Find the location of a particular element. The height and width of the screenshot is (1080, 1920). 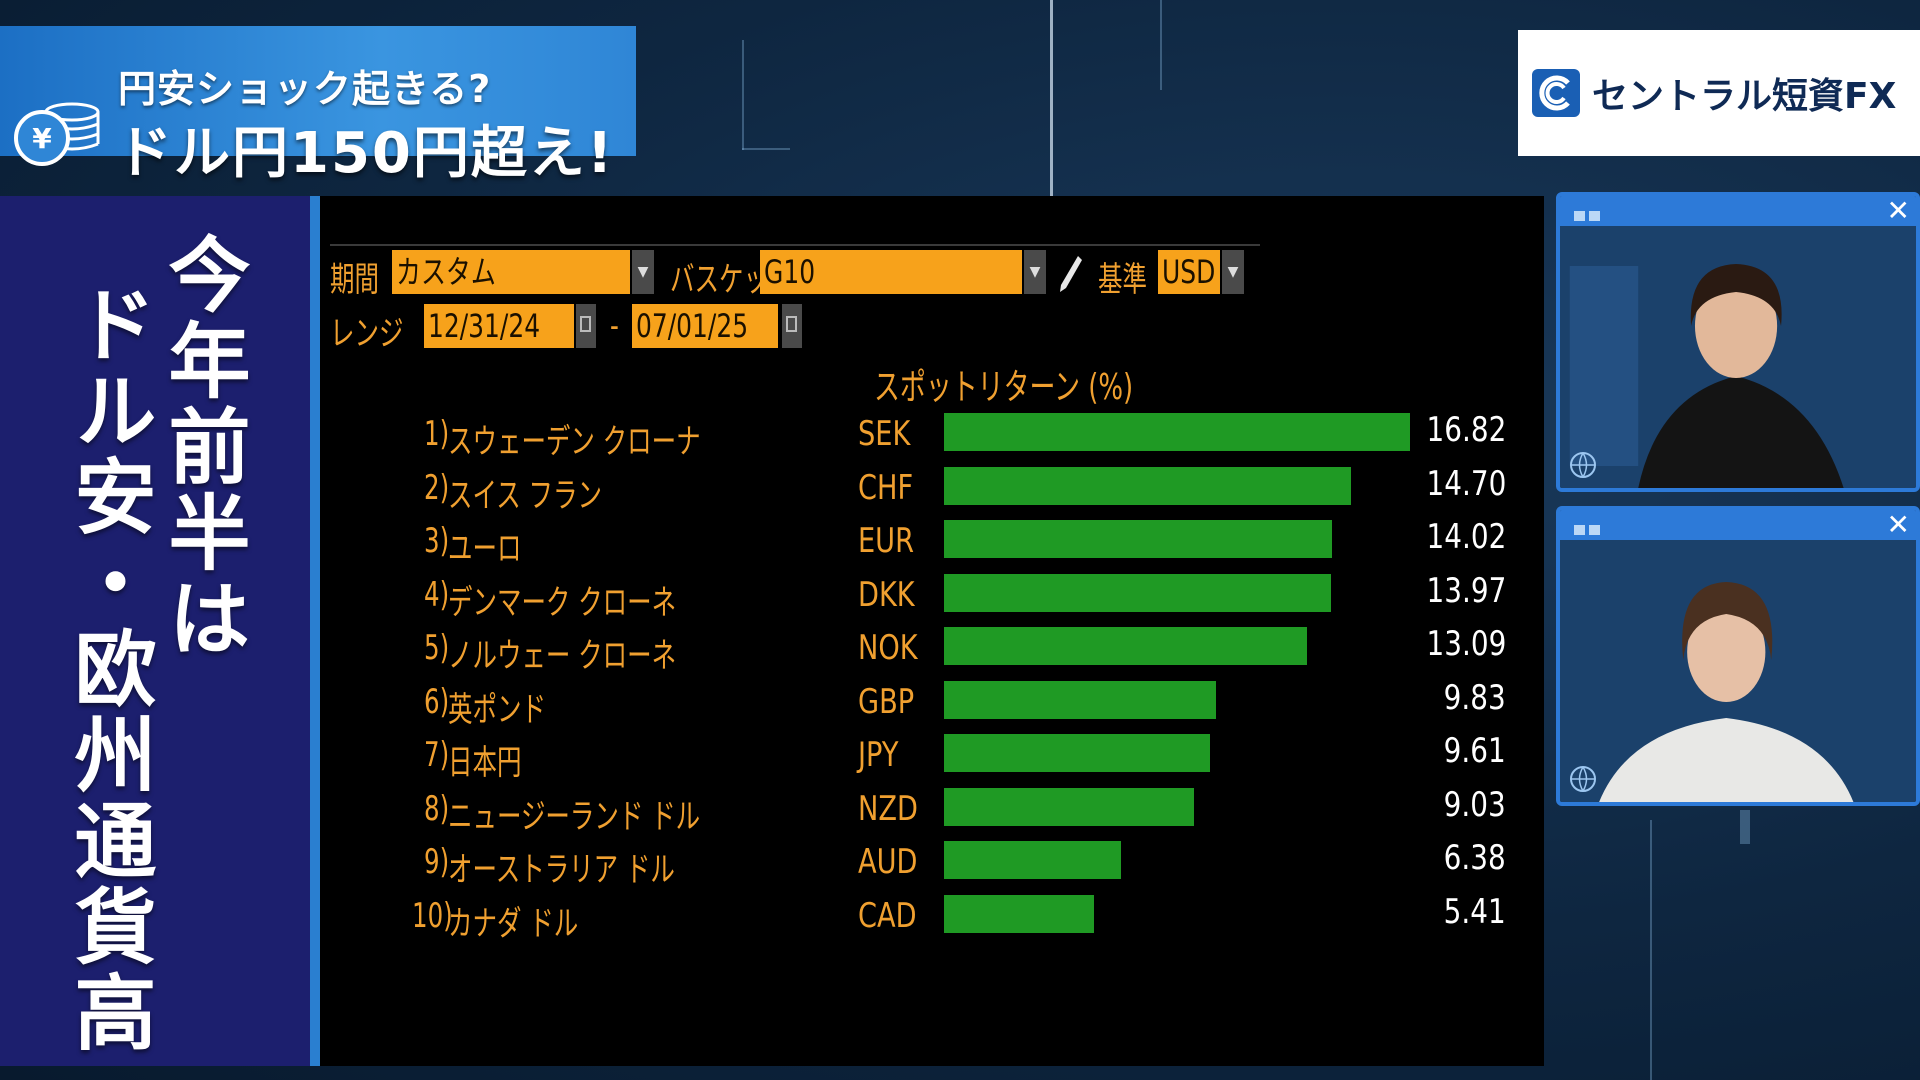

currency-code-label: AUD is located at coordinates (888, 862).